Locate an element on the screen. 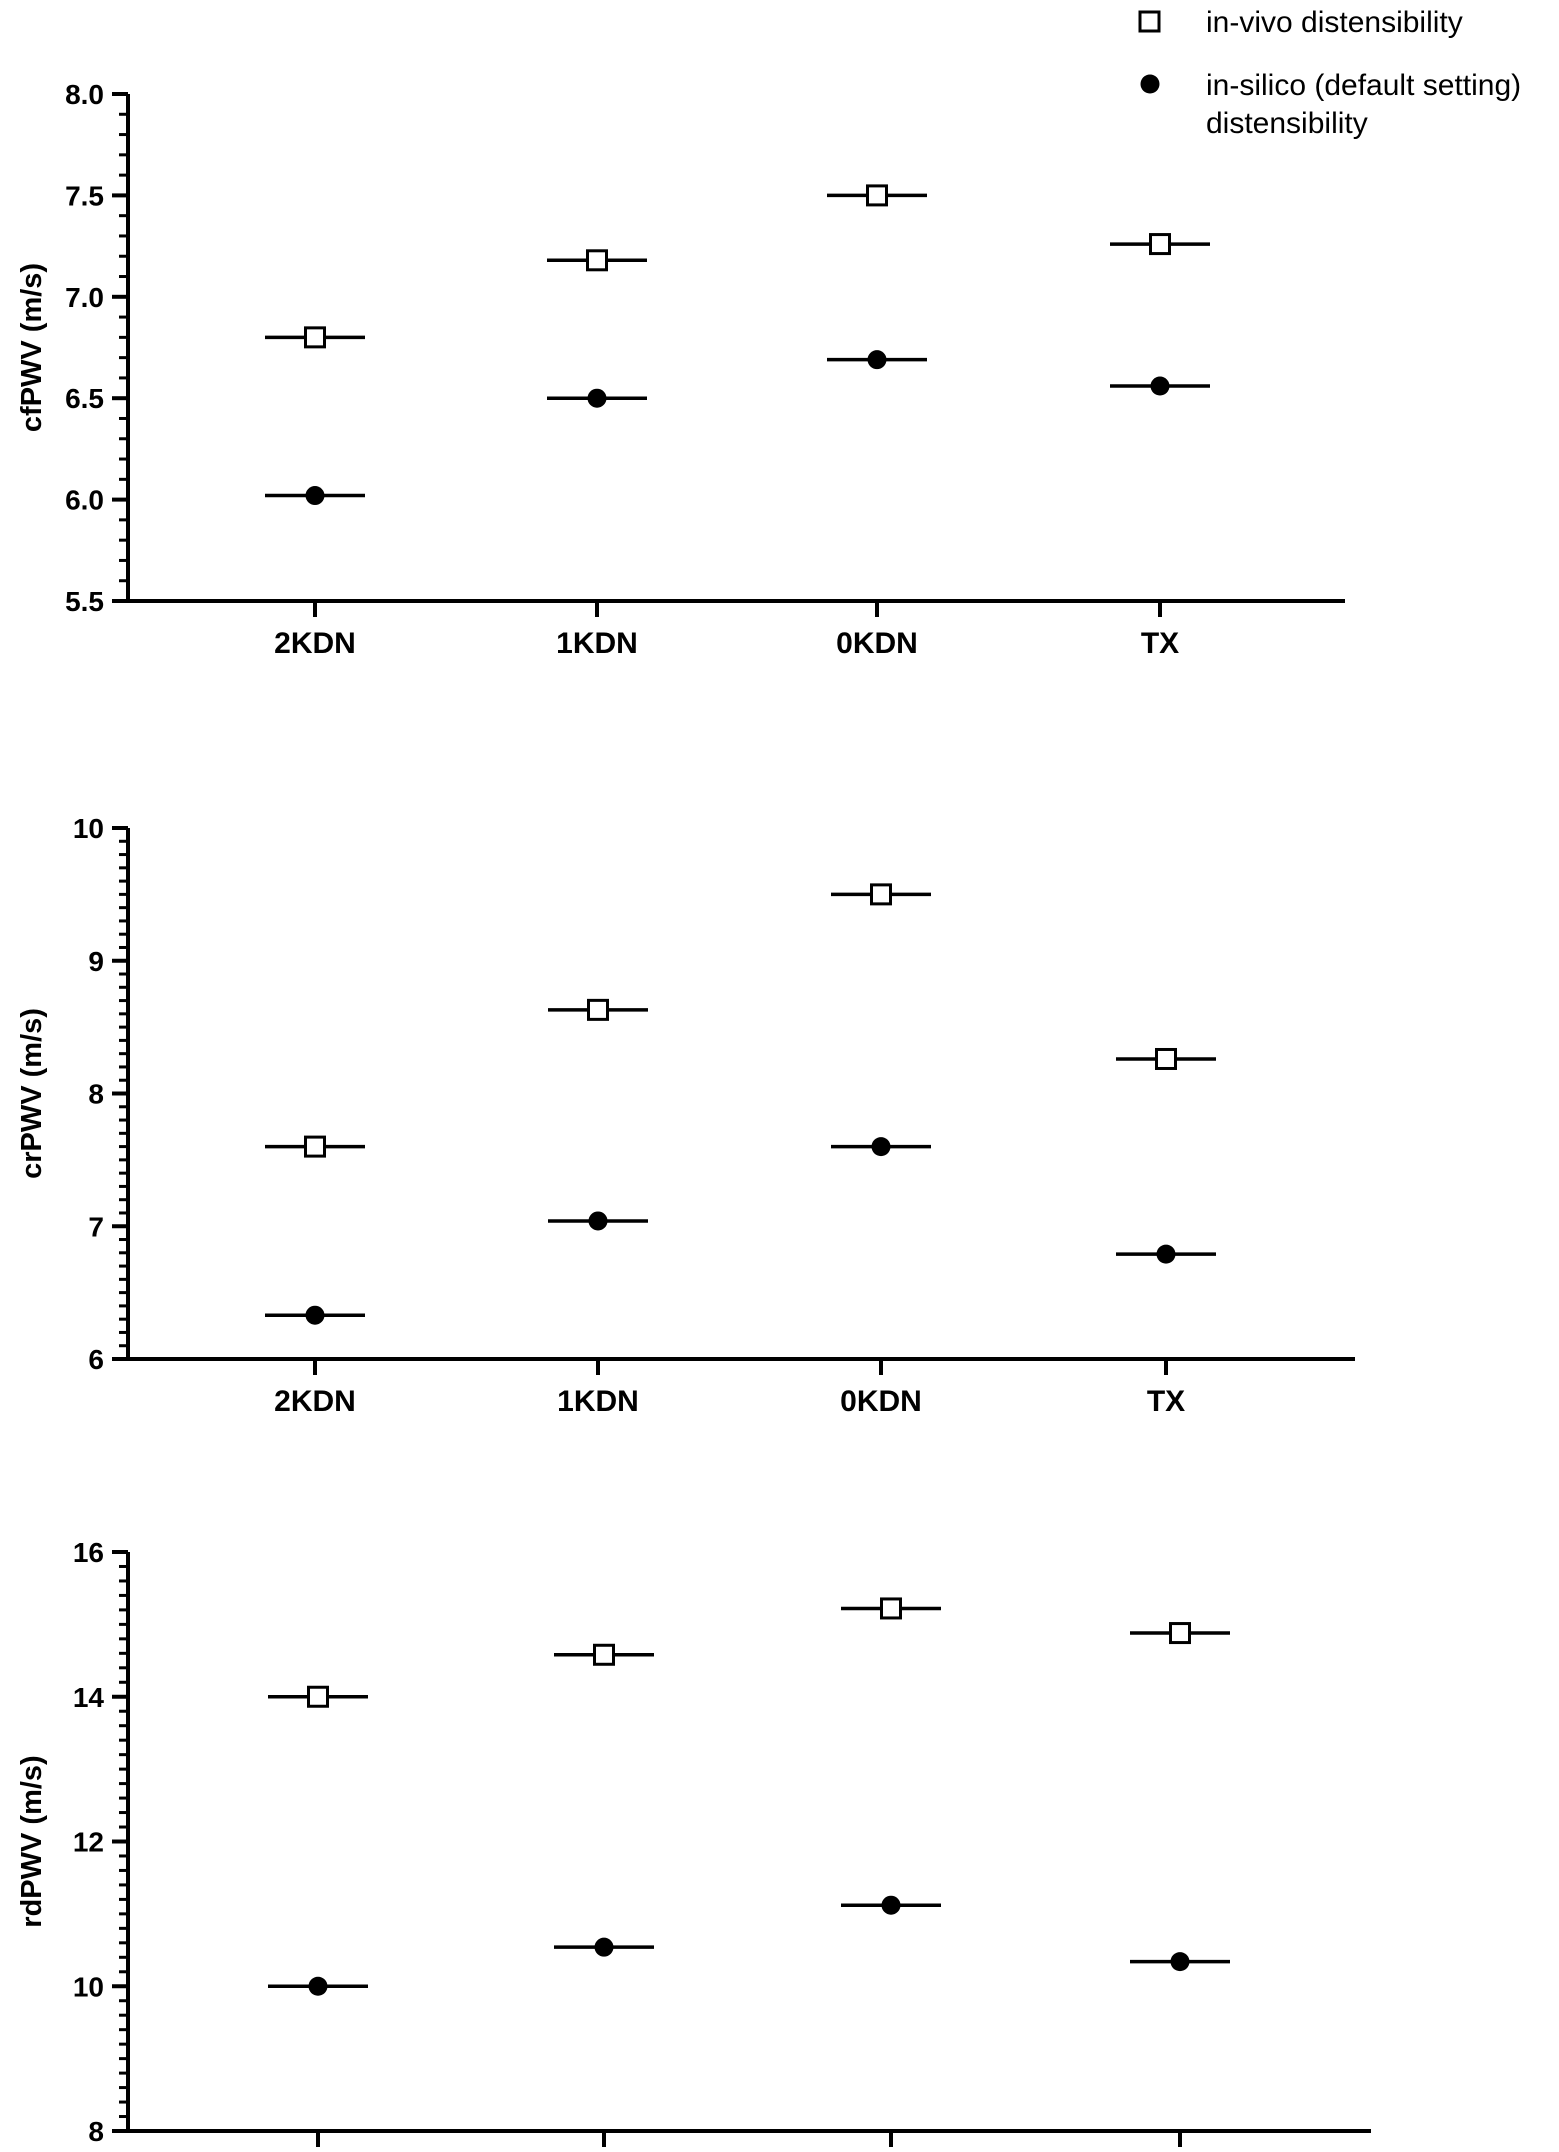 The height and width of the screenshot is (2152, 1559). legend-label-in-vivo: in-vivo distensibility is located at coordinates (1334, 22).